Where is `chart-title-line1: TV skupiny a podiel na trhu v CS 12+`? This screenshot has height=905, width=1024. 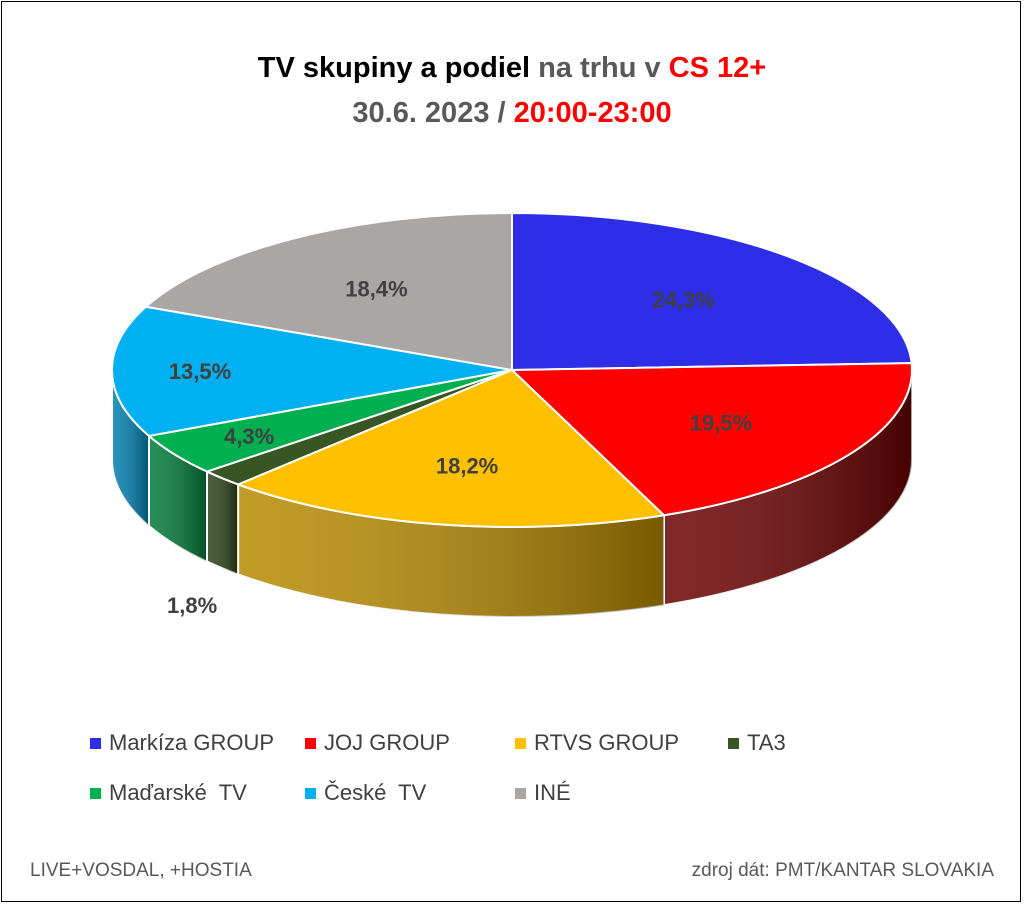
chart-title-line1: TV skupiny a podiel na trhu v CS 12+ is located at coordinates (512, 68).